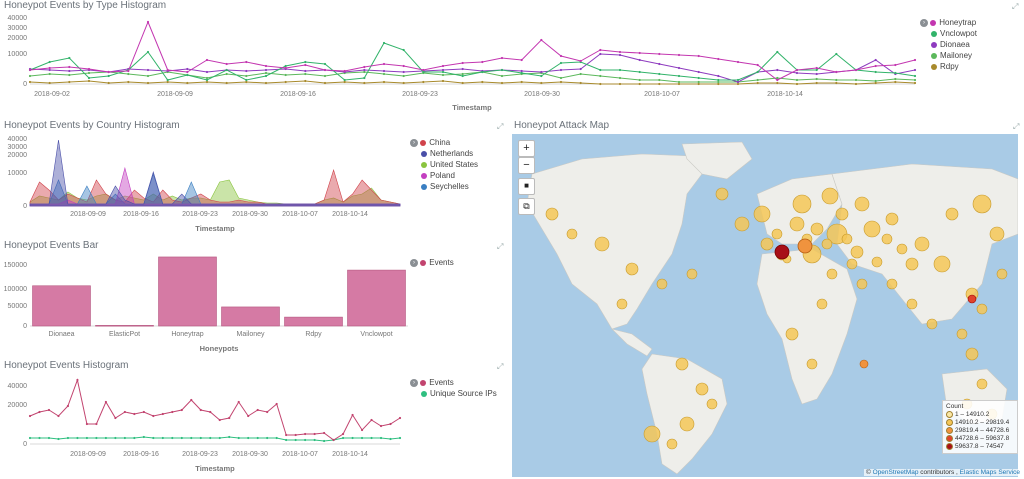 This screenshot has width=1024, height=479. What do you see at coordinates (972, 299) in the screenshot?
I see `attack-bubble-high` at bounding box center [972, 299].